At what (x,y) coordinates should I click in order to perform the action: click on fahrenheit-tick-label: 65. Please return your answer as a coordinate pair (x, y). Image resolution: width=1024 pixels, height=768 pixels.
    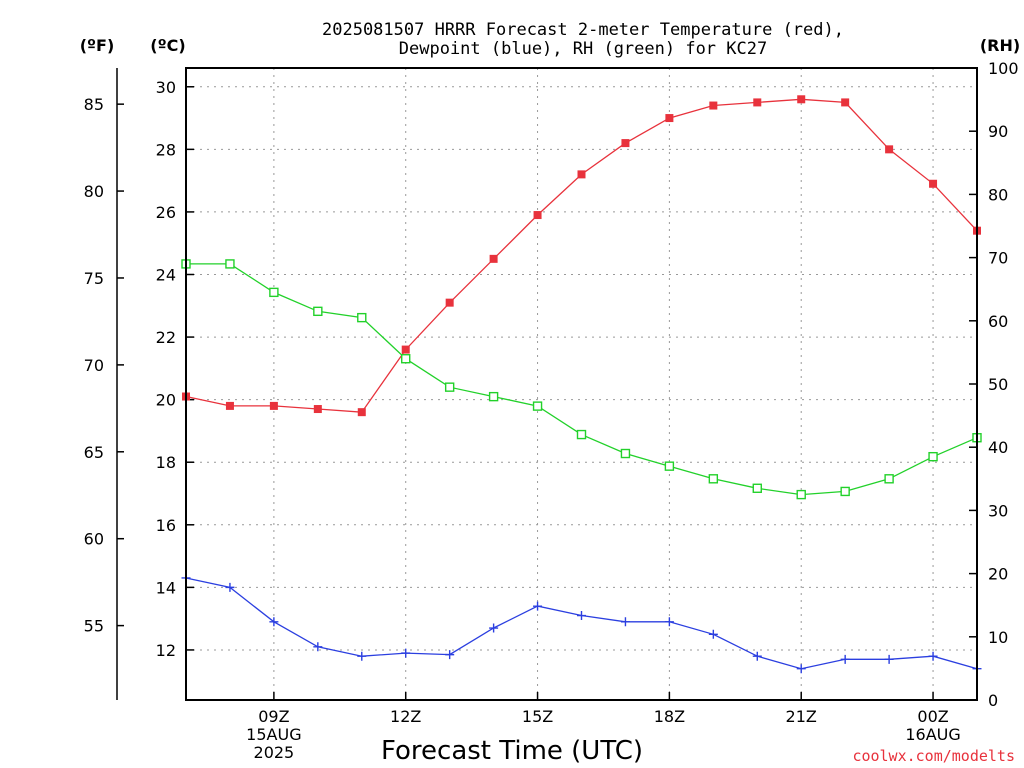
    Looking at the image, I should click on (94, 452).